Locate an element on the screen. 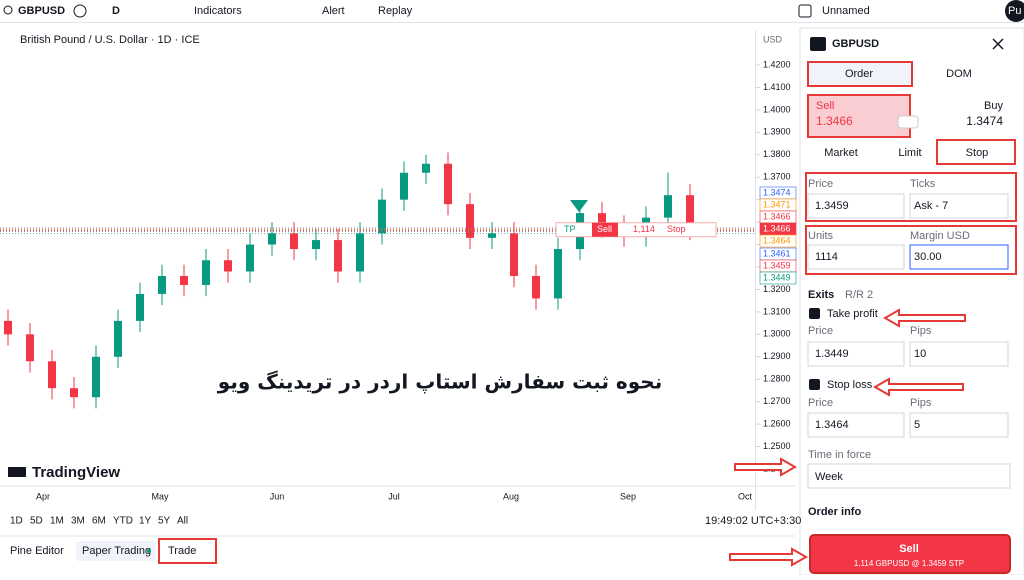 The height and width of the screenshot is (580, 1024). select is located at coordinates (909, 476).